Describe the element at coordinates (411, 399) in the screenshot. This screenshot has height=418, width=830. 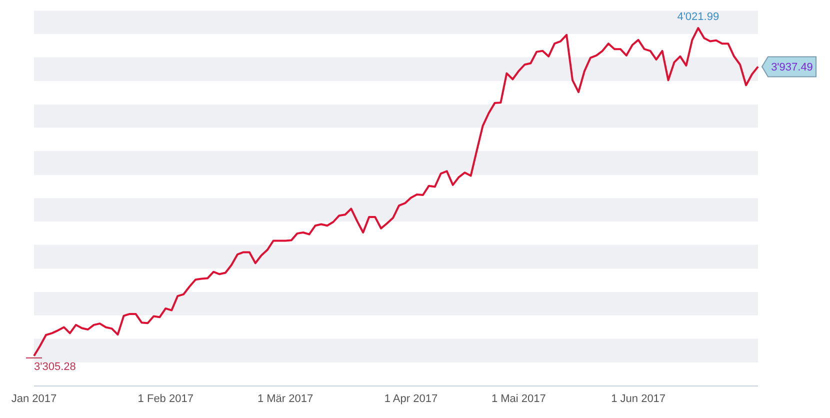
I see `x-tick-label: 1 Apr 2017` at that location.